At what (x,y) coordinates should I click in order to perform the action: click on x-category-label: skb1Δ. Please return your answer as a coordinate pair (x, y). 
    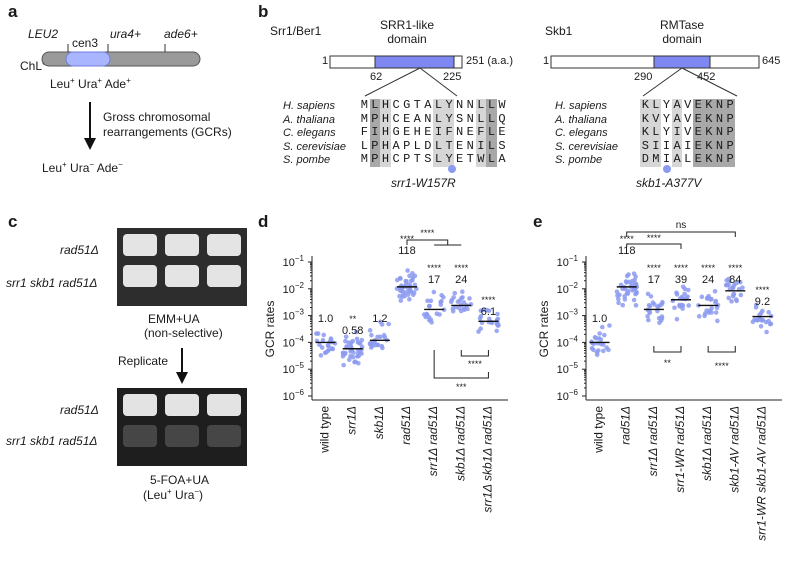
    Looking at the image, I should click on (379, 422).